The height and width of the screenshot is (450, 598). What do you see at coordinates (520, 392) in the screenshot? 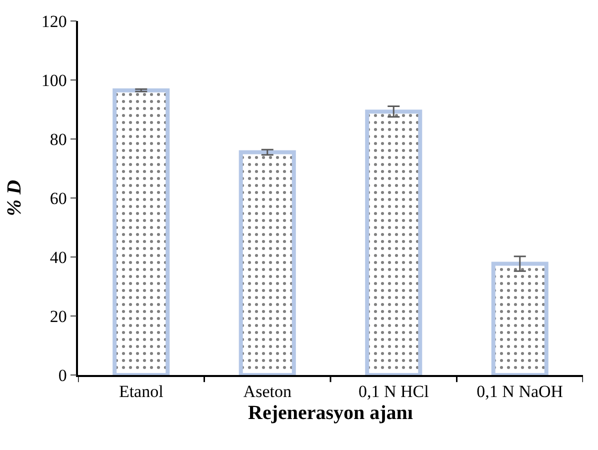
I see `x-tick-label: 0,1 N NaOH` at bounding box center [520, 392].